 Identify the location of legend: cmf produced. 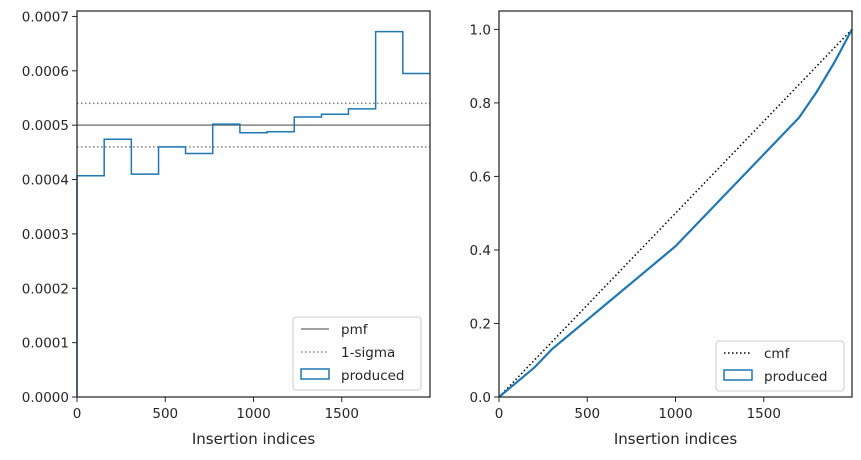
(780, 366).